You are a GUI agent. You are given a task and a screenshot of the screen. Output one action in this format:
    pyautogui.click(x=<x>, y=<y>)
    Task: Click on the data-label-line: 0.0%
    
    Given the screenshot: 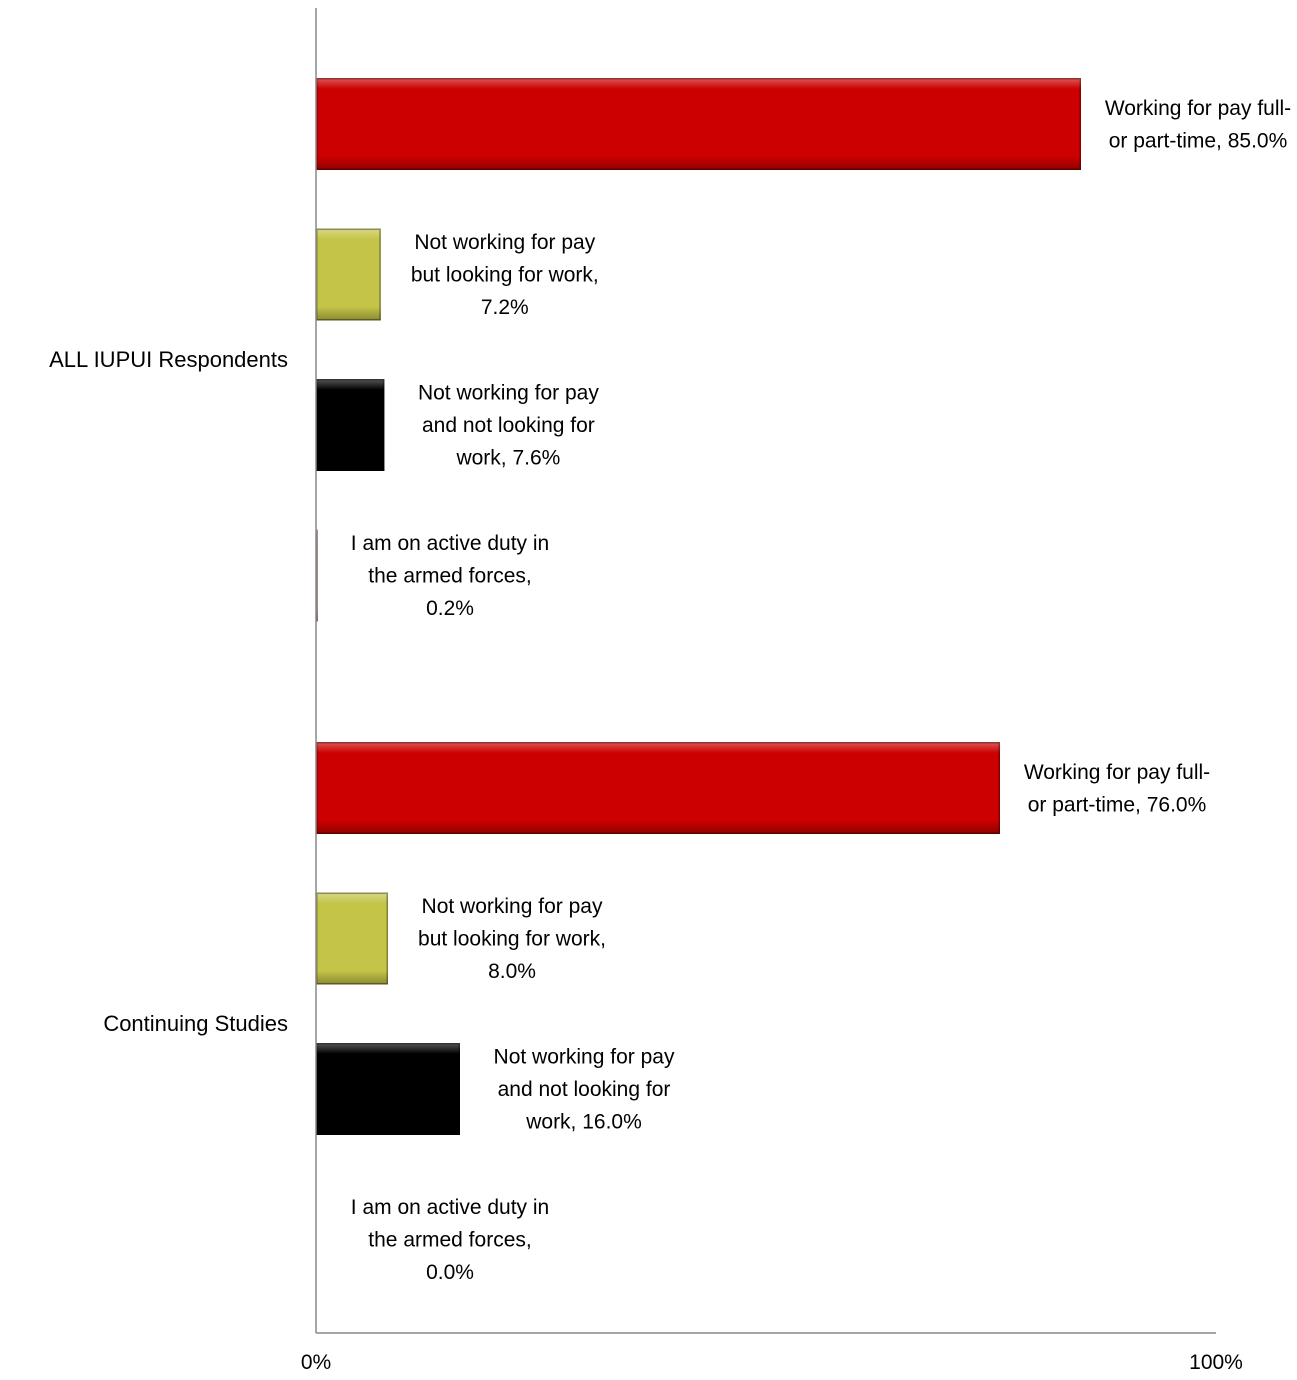 What is the action you would take?
    pyautogui.click(x=450, y=1272)
    